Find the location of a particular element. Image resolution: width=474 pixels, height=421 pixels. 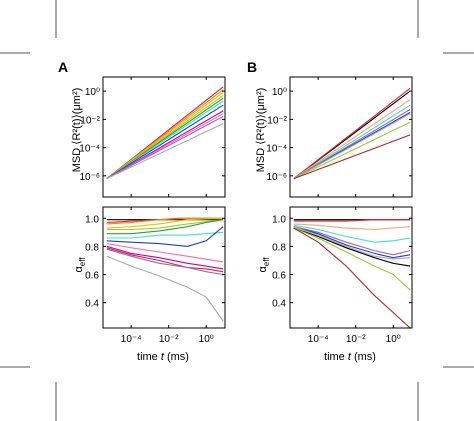

plot-b-msd: 10⁰ 10⁻² 10⁻⁴ 10⁻⁶ is located at coordinates (339, 137).